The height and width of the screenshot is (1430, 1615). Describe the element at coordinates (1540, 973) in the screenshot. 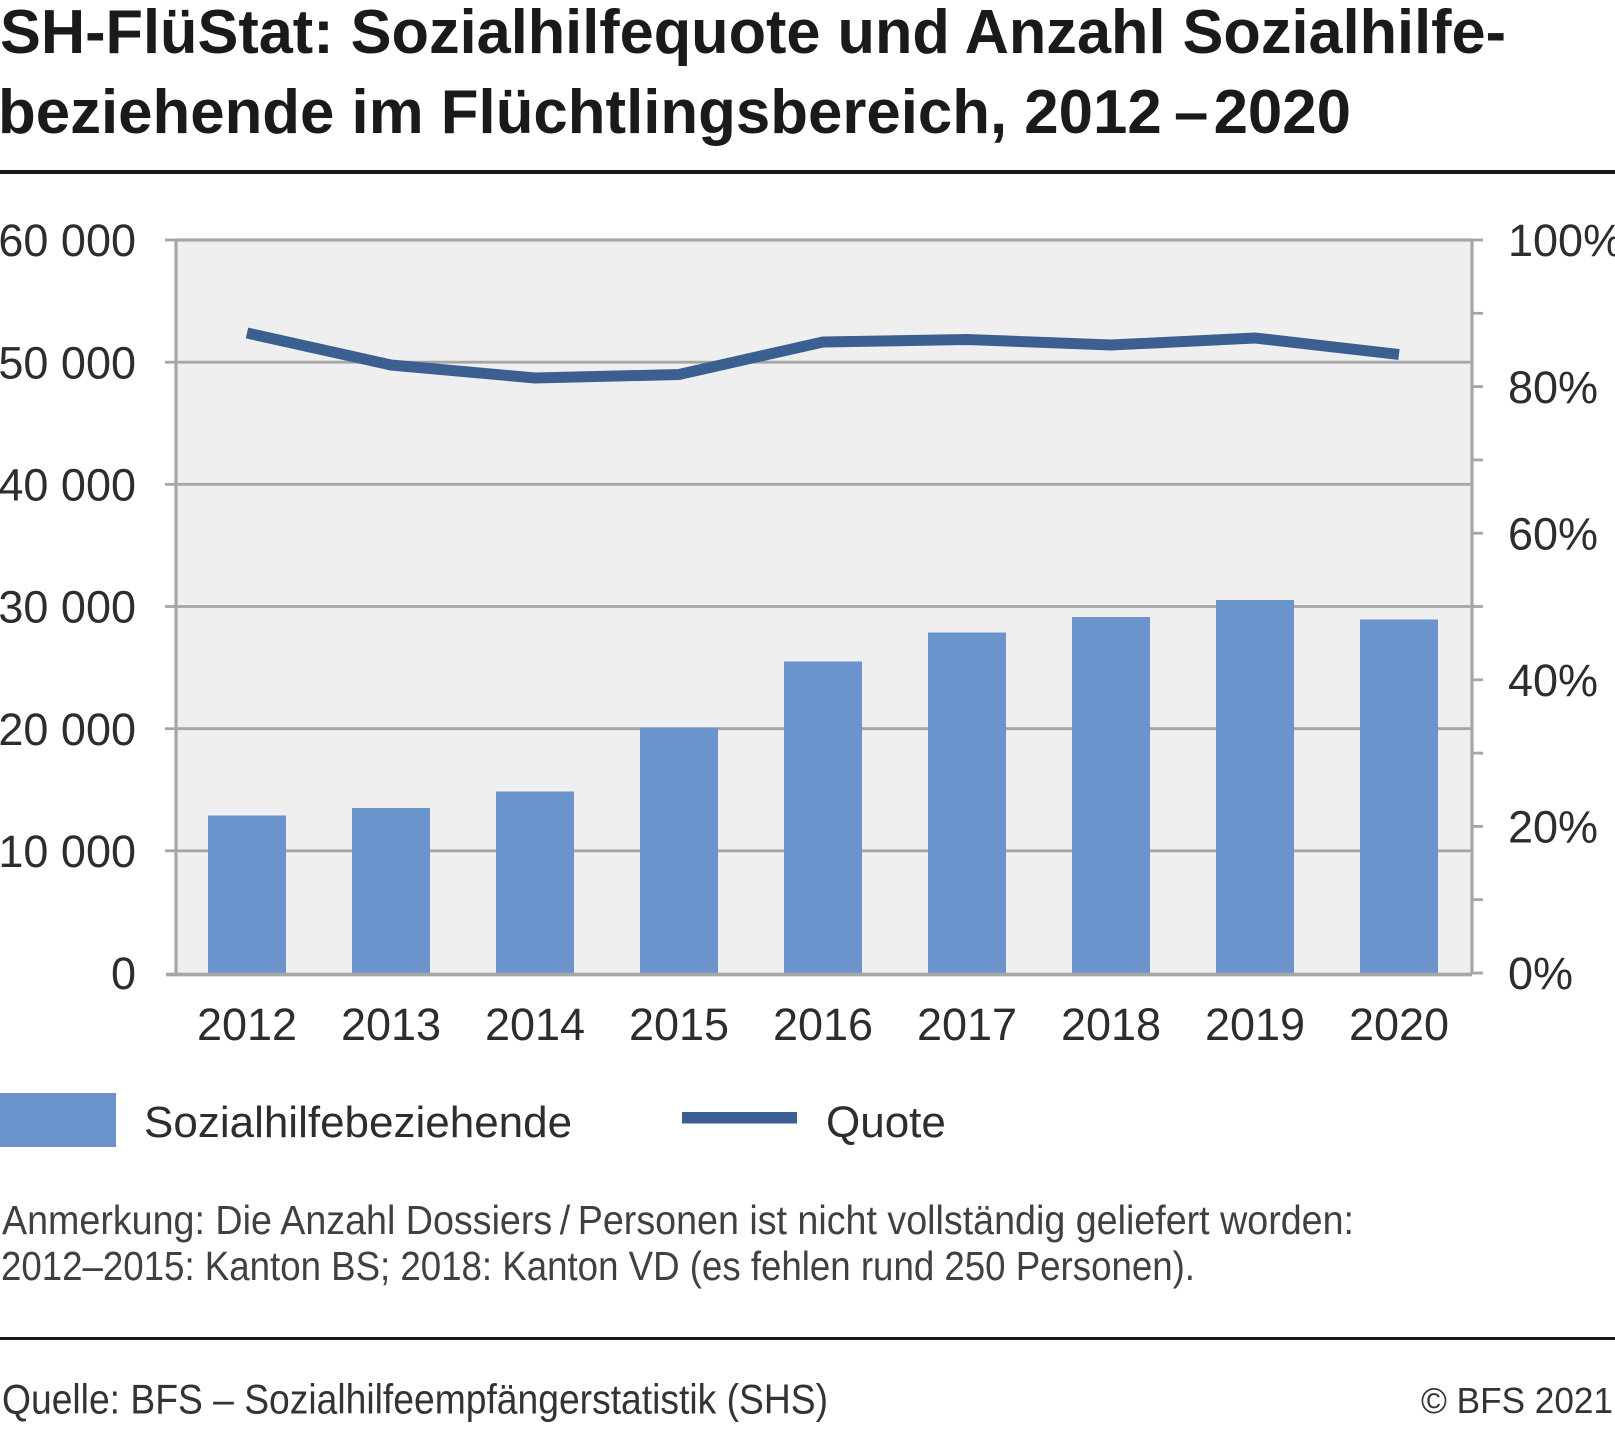

I see `svg-text: 0%` at that location.